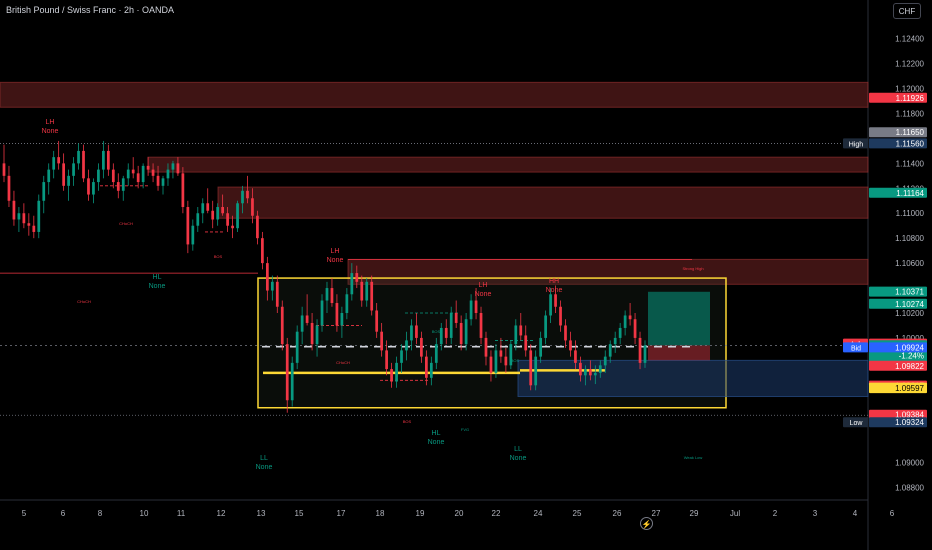 This screenshot has width=932, height=550. I want to click on price-label-prefix: High, so click(856, 144).